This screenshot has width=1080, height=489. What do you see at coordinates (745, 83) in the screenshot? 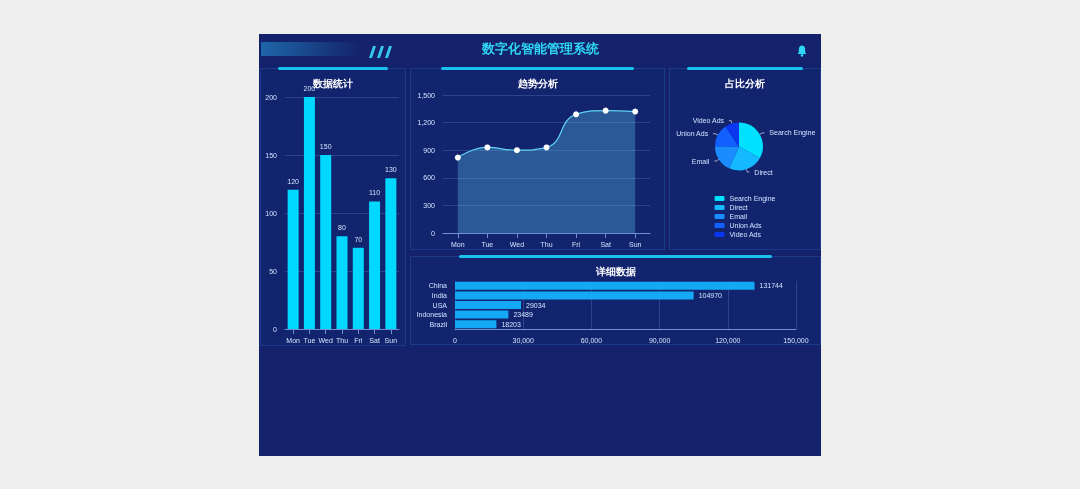
I see `chart-title: 占比分析` at bounding box center [745, 83].